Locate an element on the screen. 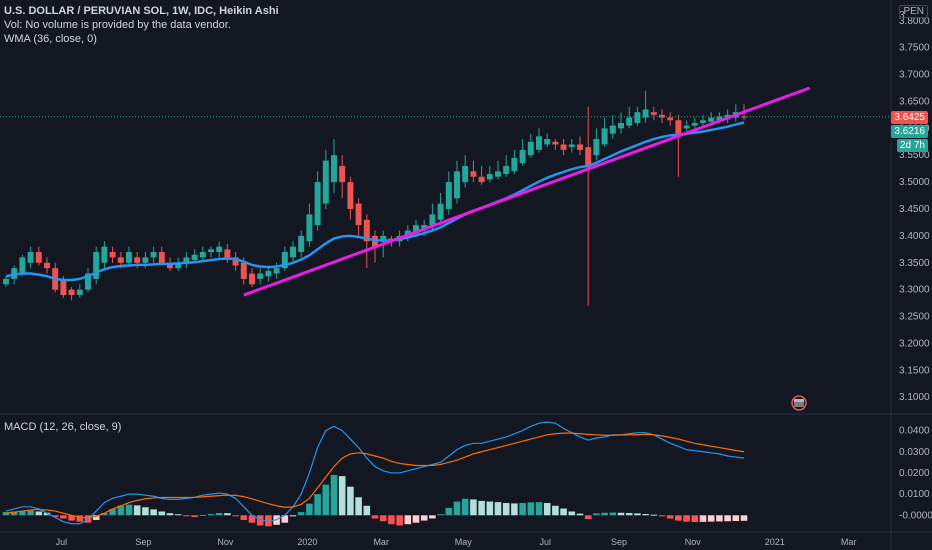  time-tick-label: 2021 is located at coordinates (775, 542).